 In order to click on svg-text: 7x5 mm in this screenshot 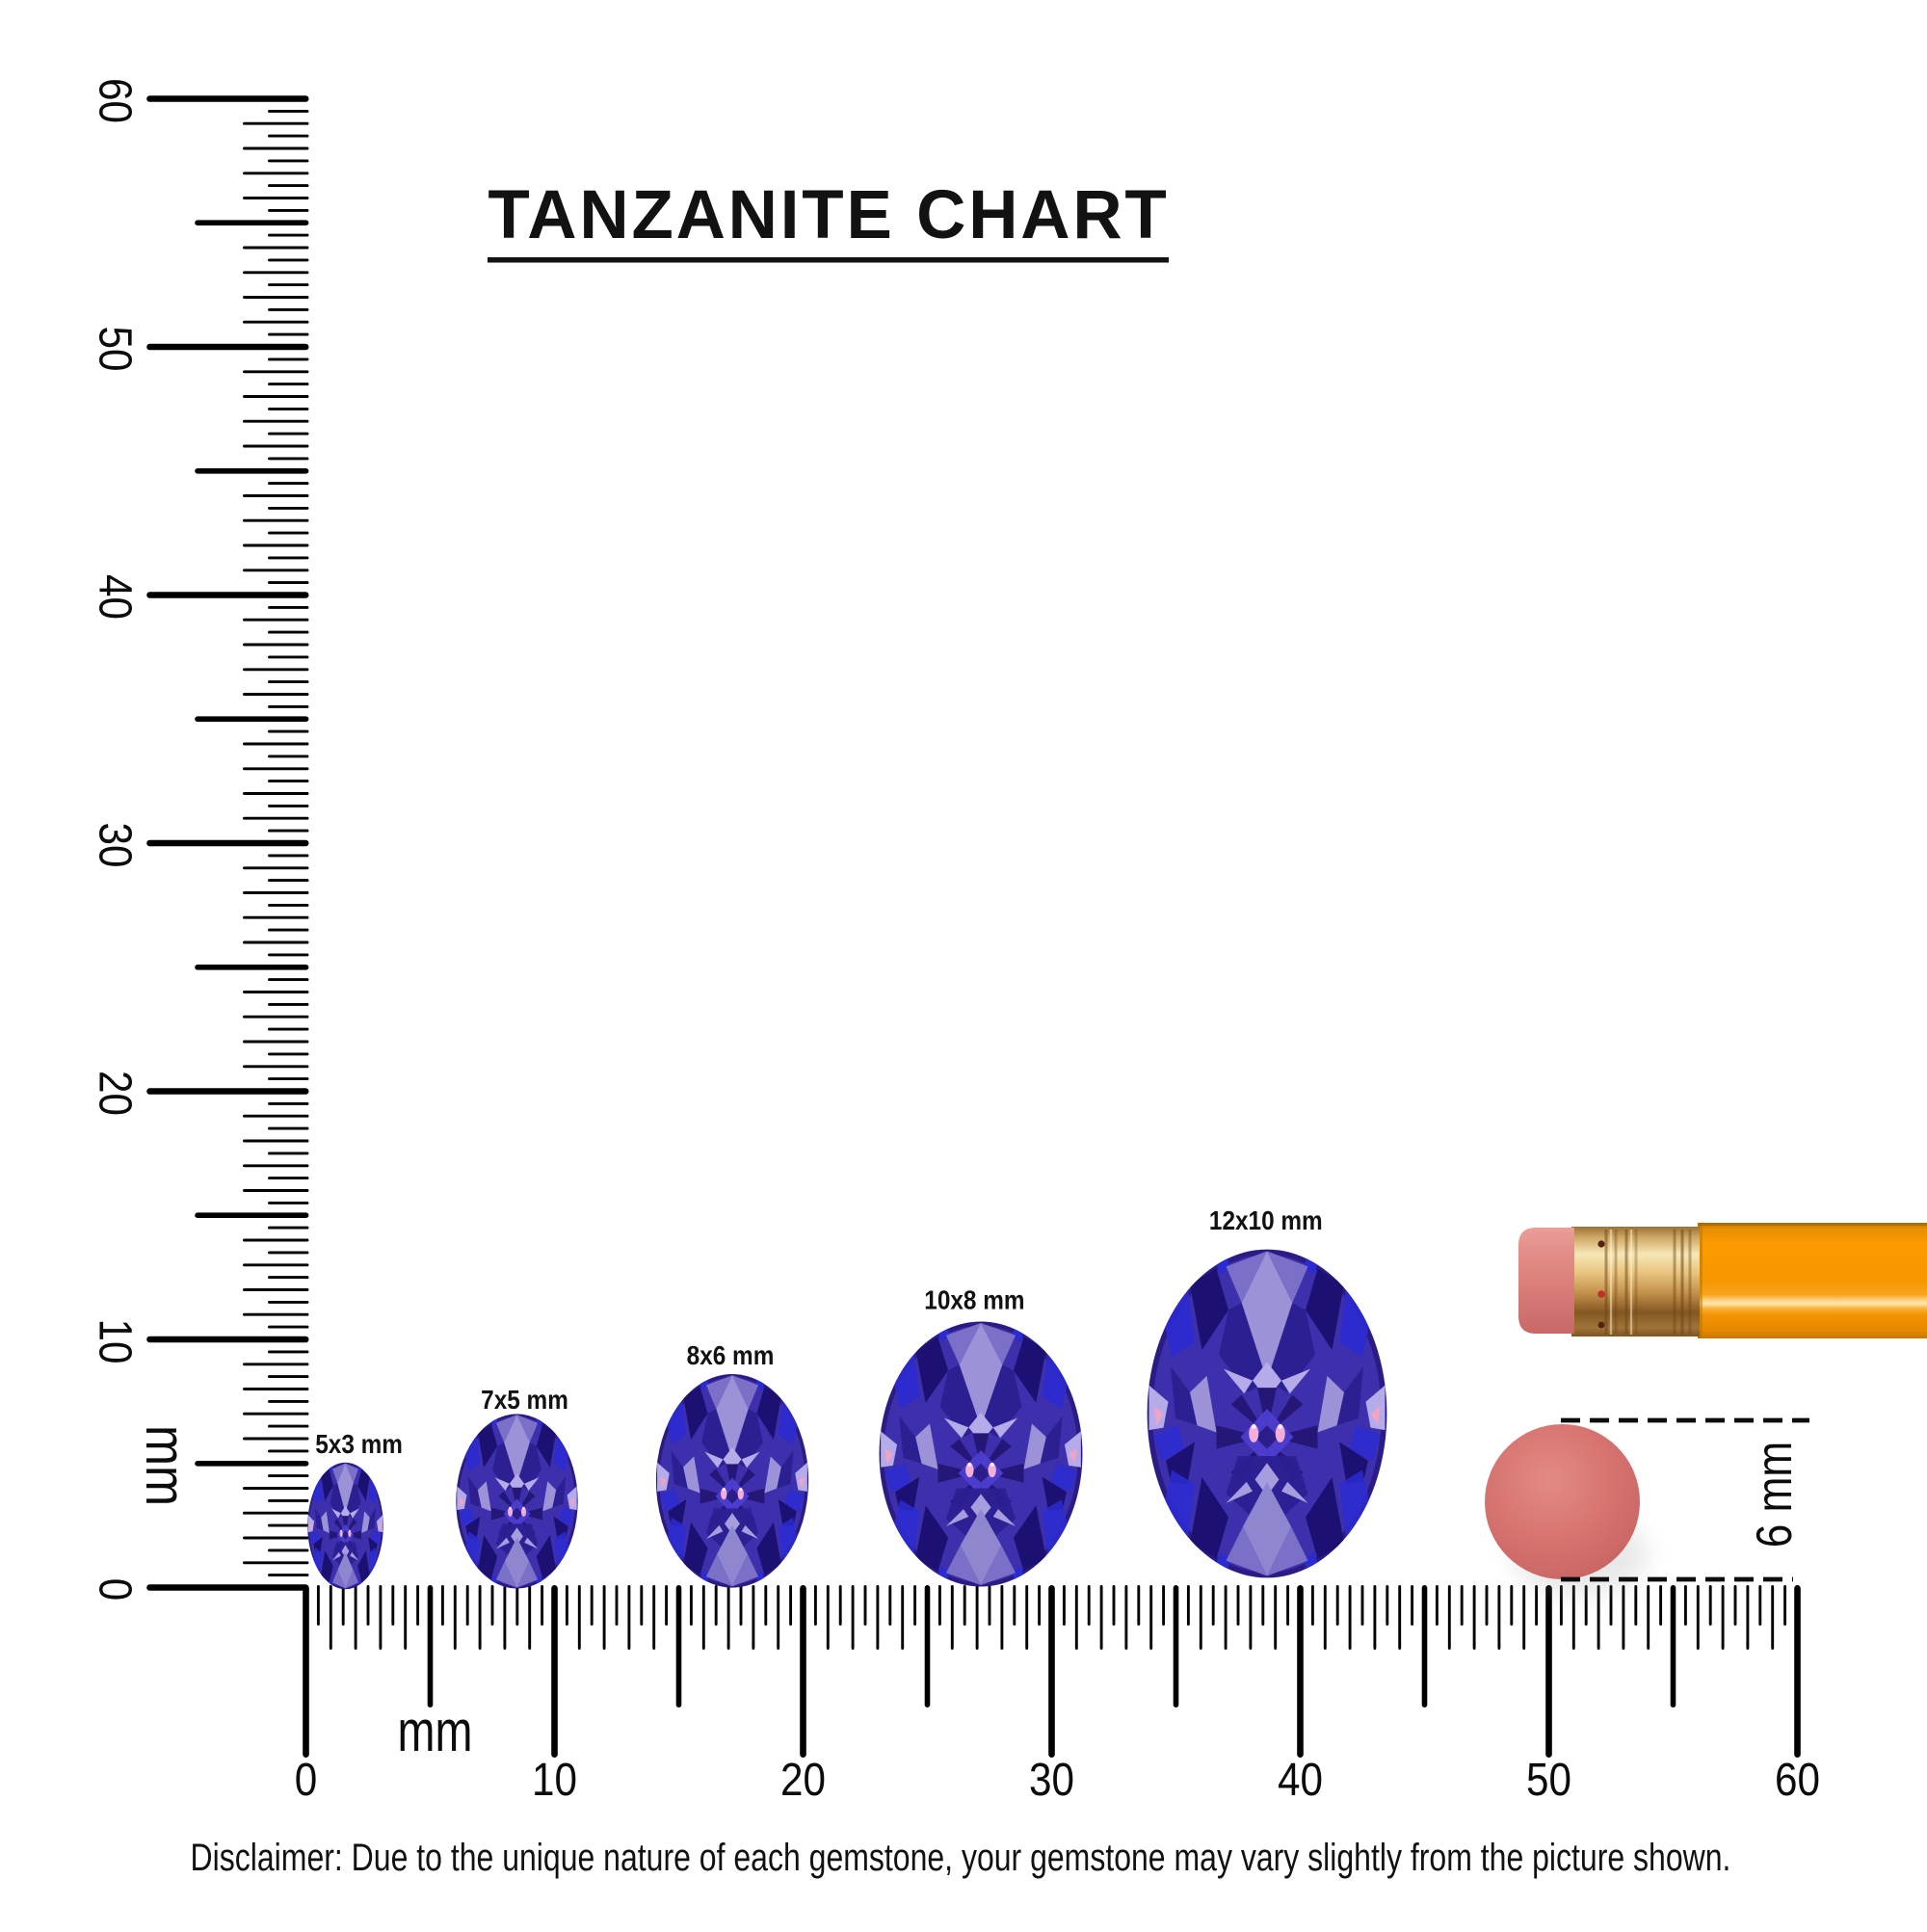, I will do `click(524, 1399)`.